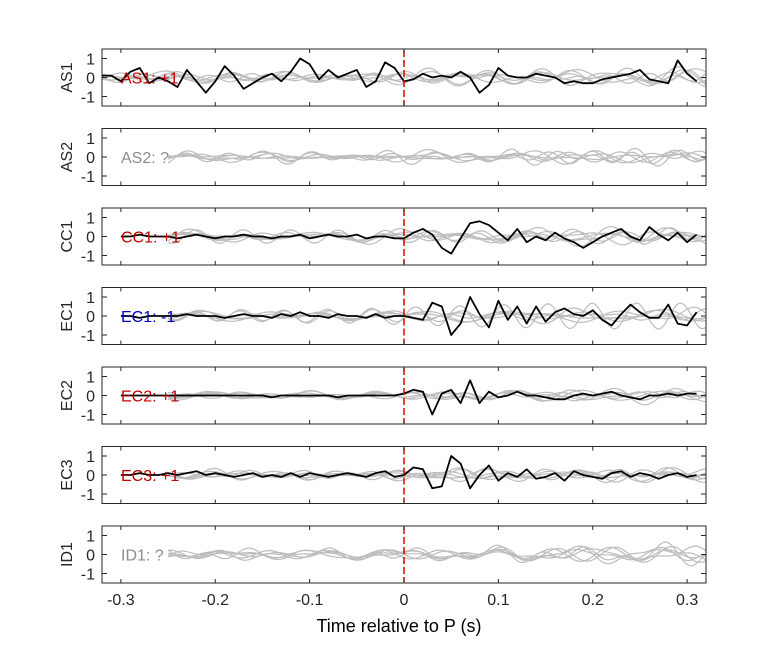 This screenshot has height=657, width=782. Describe the element at coordinates (398, 626) in the screenshot. I see `x-axis-label: Time relative to P (s)` at that location.